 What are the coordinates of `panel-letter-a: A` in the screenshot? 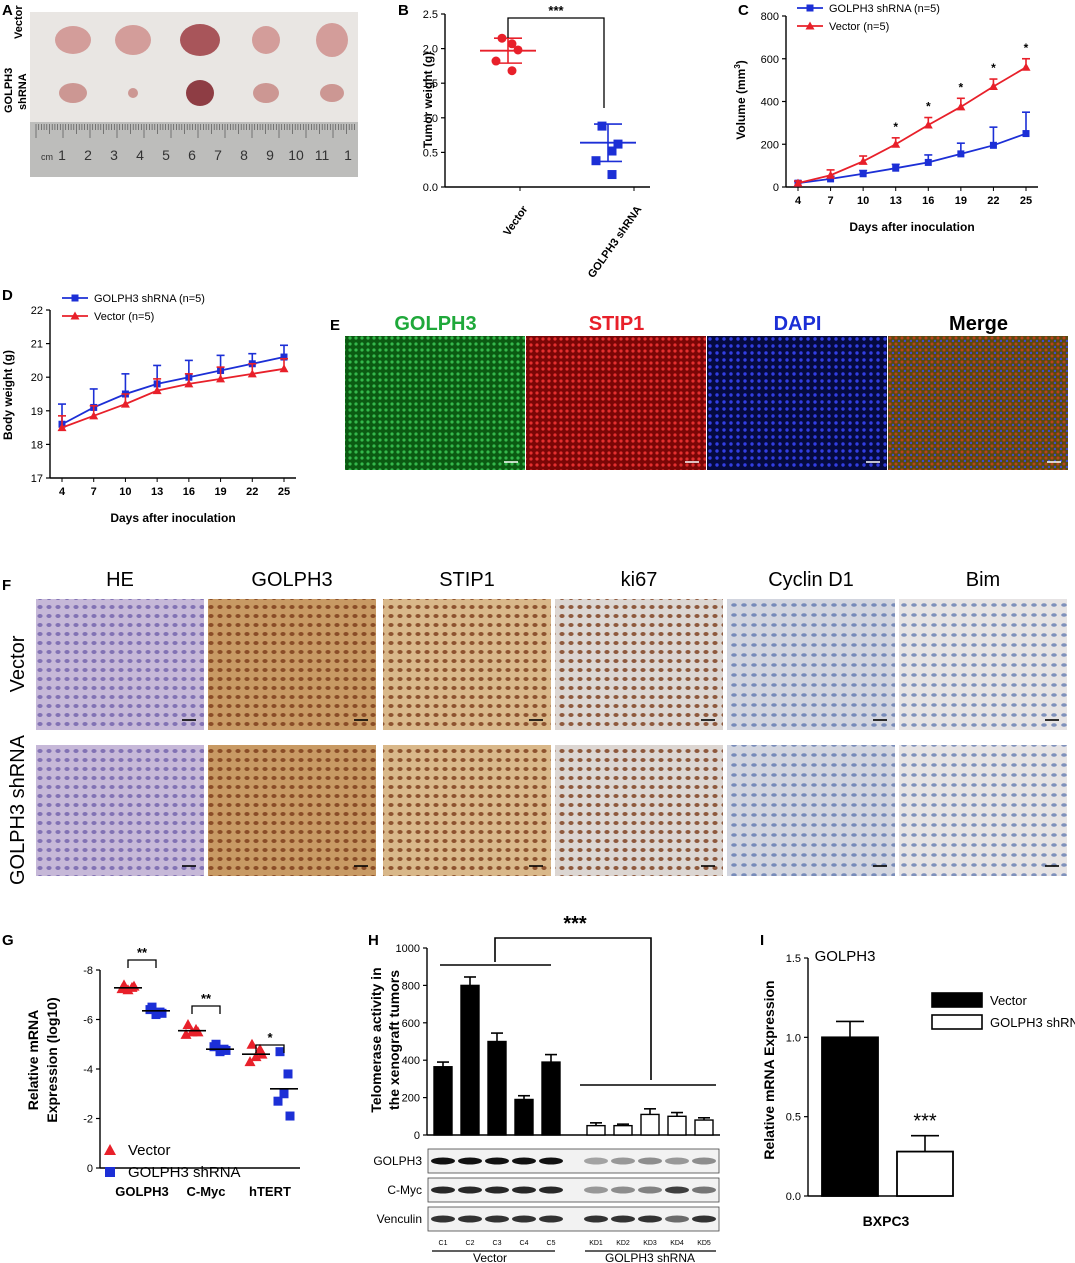 It's located at (7, 10).